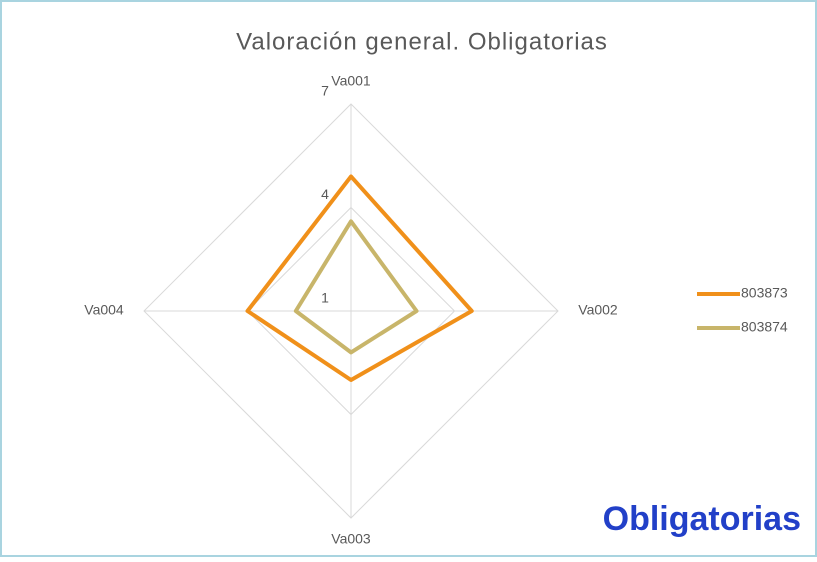  What do you see at coordinates (764, 327) in the screenshot?
I see `legend-label: 803874` at bounding box center [764, 327].